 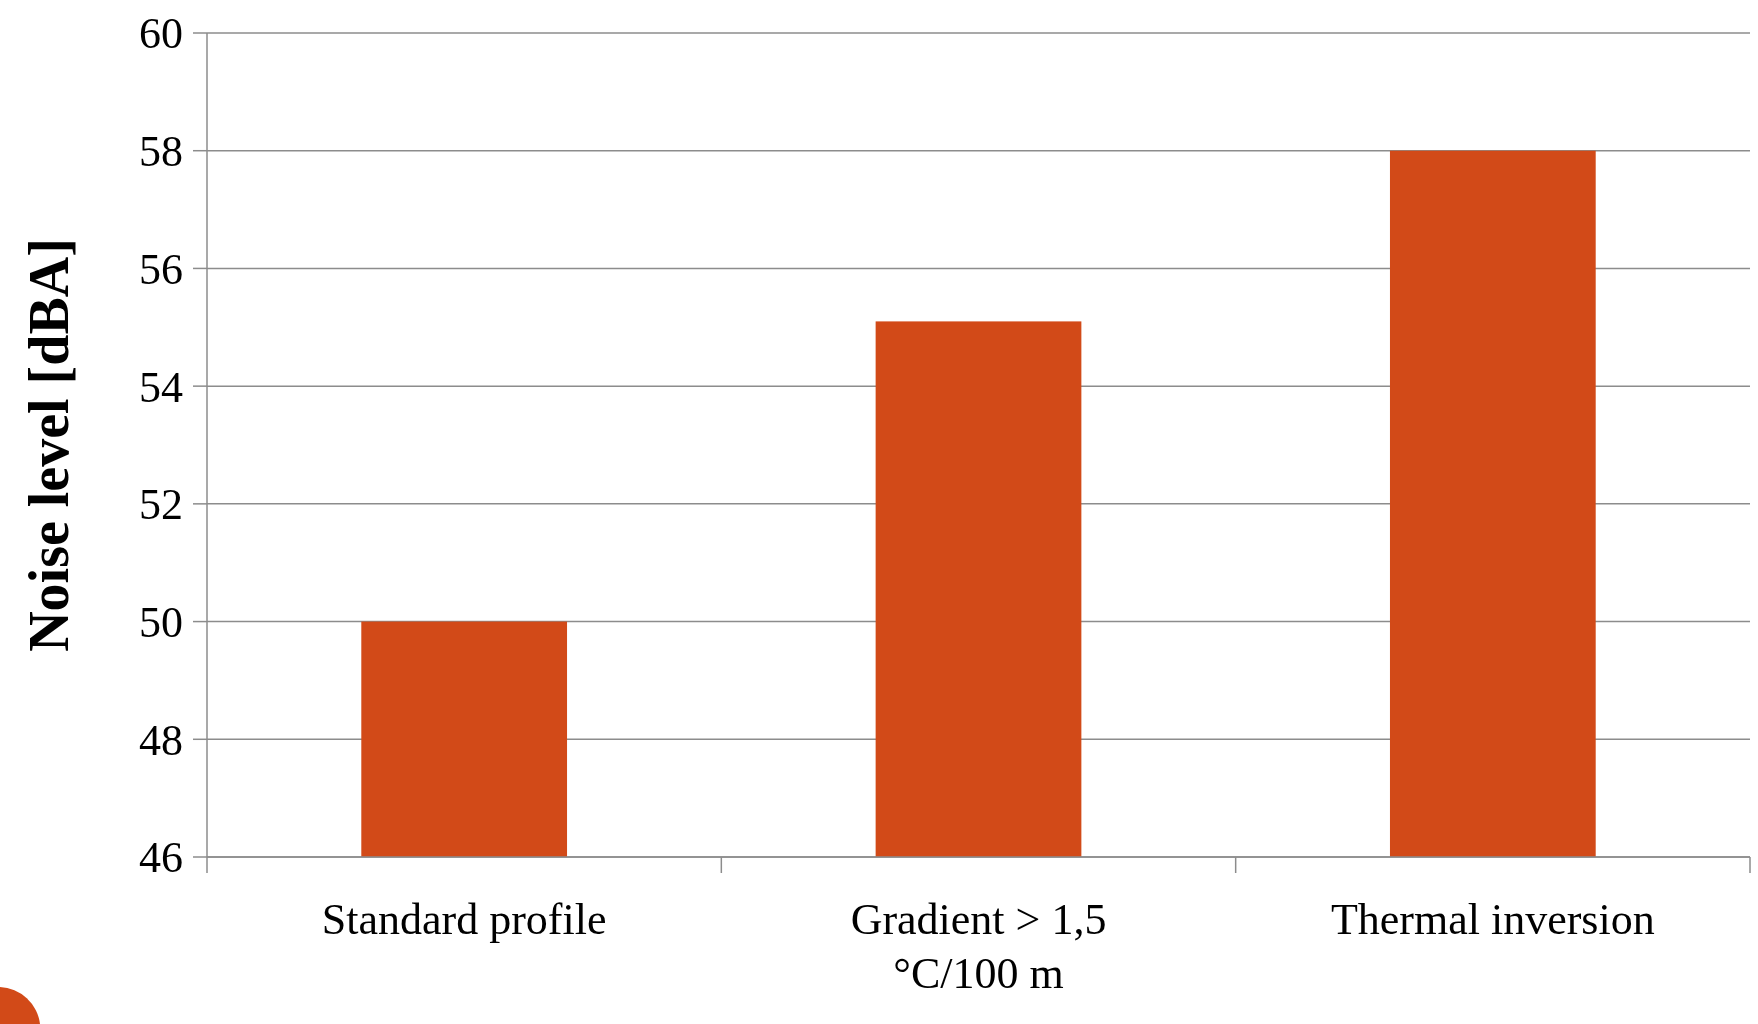 I want to click on y-tick-label: 54, so click(x=161, y=387).